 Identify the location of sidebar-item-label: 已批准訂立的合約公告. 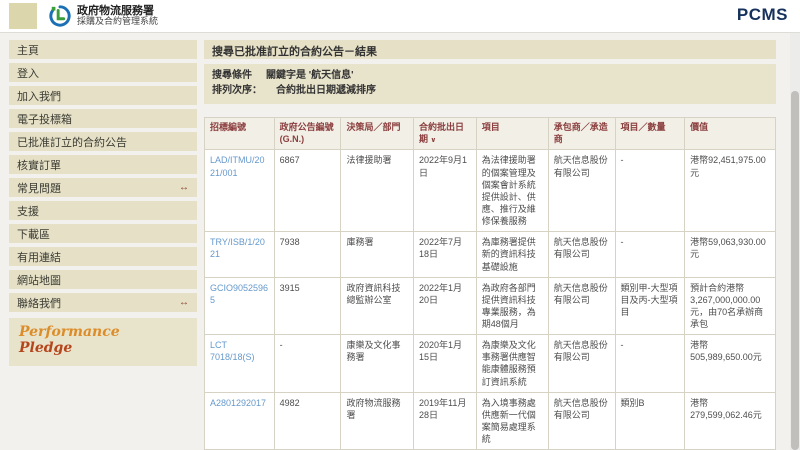
(72, 142).